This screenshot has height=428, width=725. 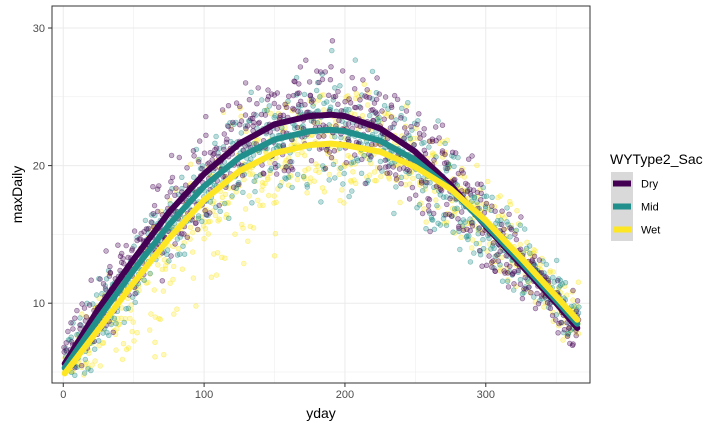 I want to click on x-tick-label: 0, so click(x=63, y=395).